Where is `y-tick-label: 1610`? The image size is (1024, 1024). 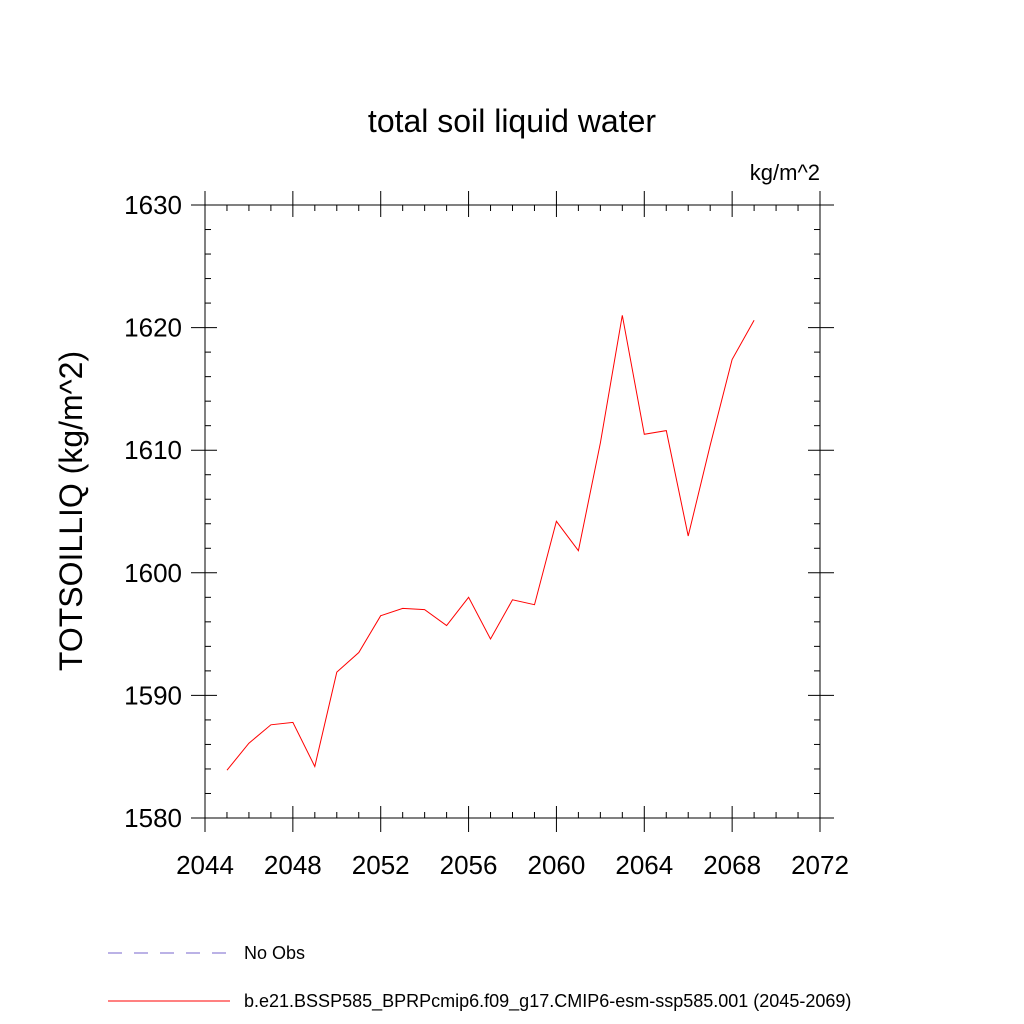 y-tick-label: 1610 is located at coordinates (153, 450).